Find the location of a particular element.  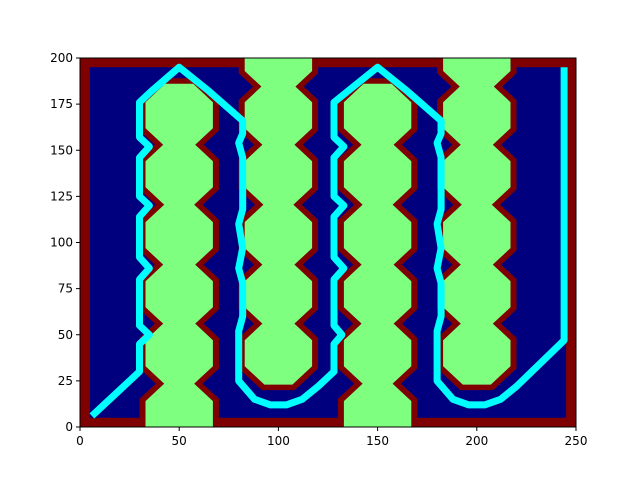

x-tick-label-100: 100 is located at coordinates (278, 441).